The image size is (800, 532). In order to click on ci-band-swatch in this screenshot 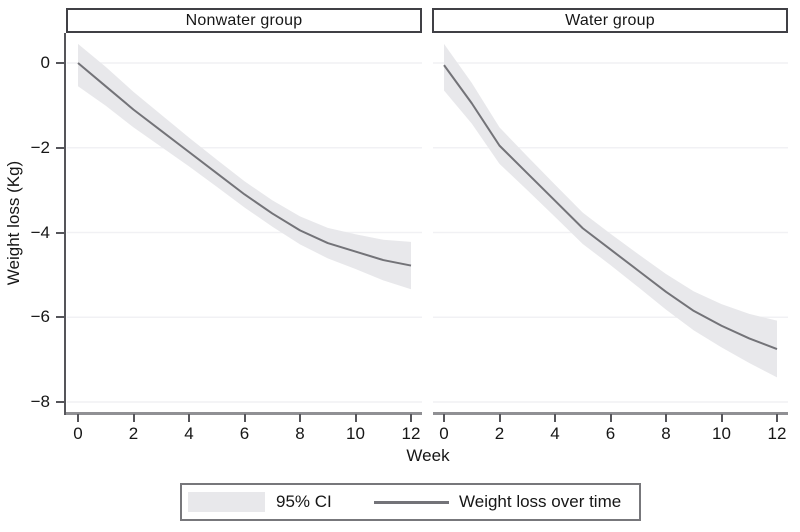, I will do `click(226, 502)`.